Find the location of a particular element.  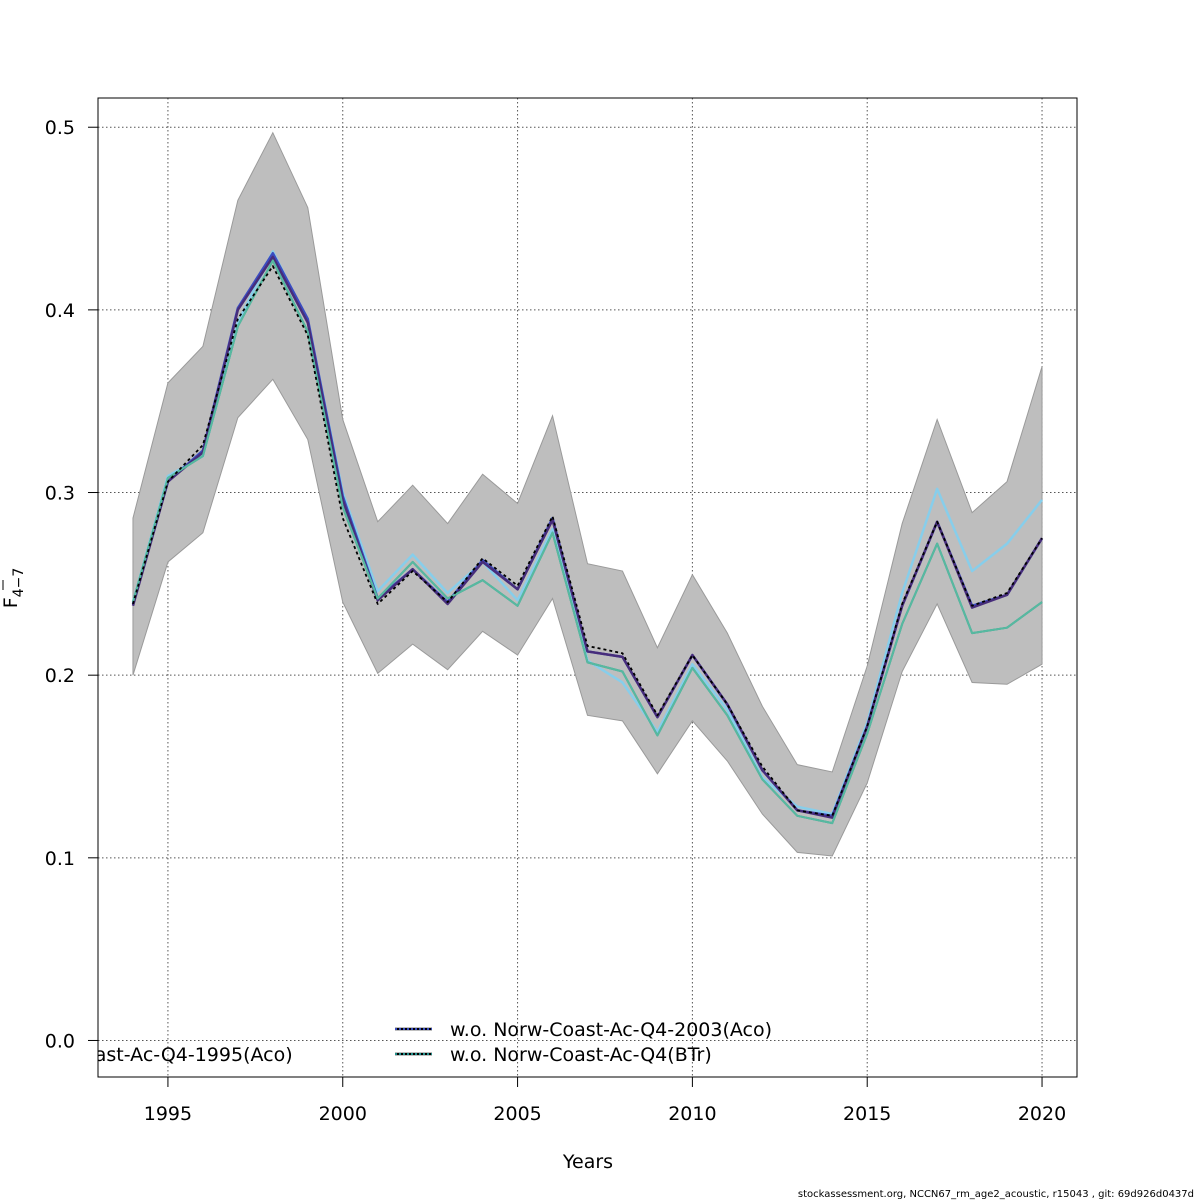

legend-label-1: orw-Coast-Ac-Q4-1995(Aco) is located at coordinates (160, 1055).